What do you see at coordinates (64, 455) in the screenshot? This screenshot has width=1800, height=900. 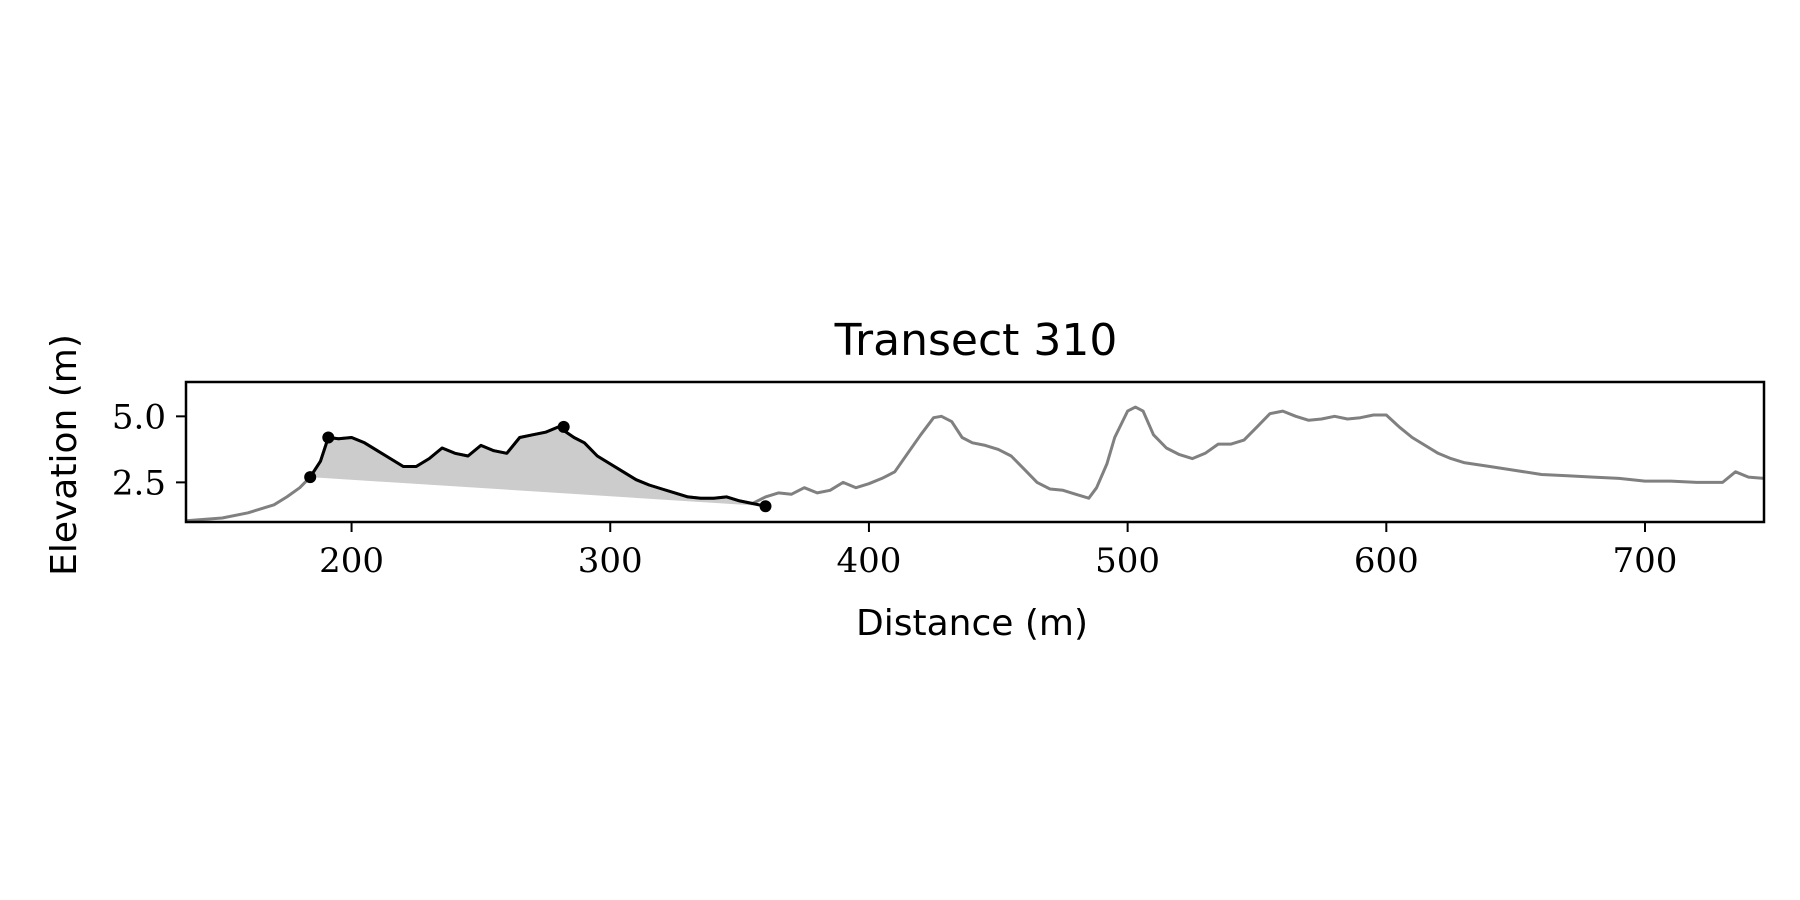 I see `y-axis-label: Elevation (m)` at bounding box center [64, 455].